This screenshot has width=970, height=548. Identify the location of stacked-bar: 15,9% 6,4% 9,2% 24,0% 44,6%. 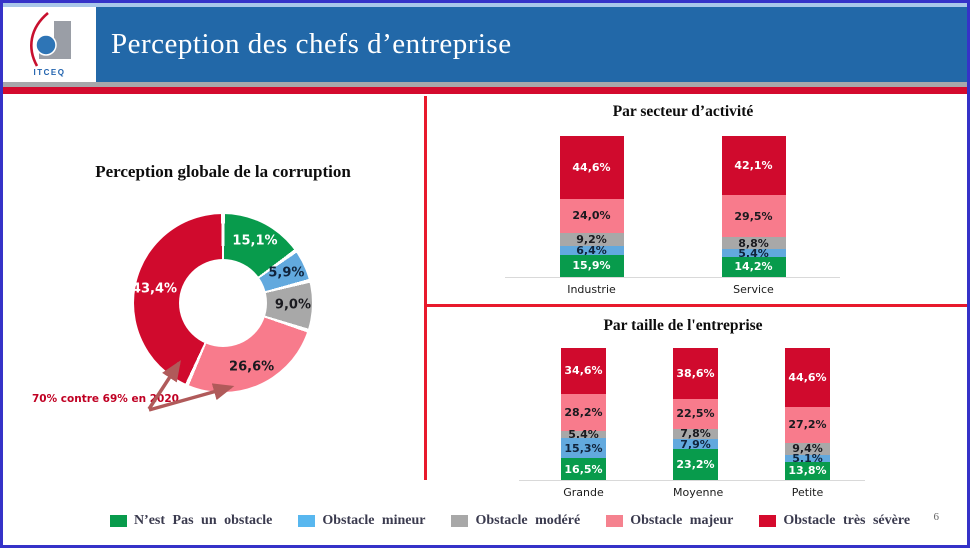
(591, 206).